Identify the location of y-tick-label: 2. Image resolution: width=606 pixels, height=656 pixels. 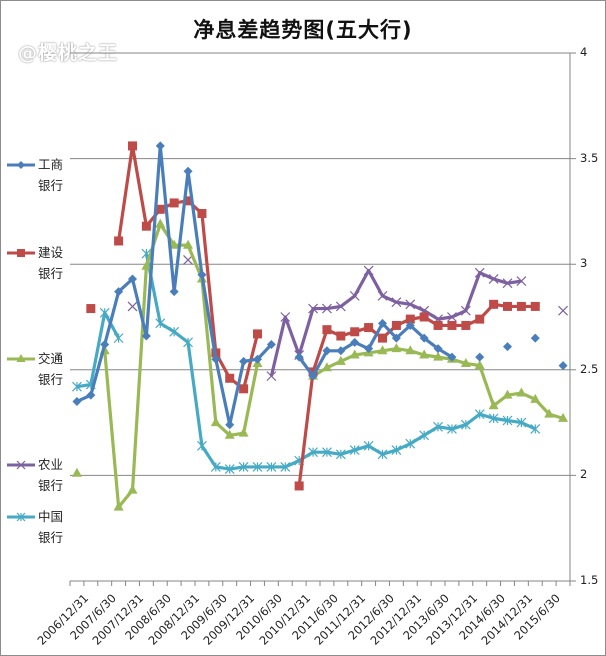
(584, 474).